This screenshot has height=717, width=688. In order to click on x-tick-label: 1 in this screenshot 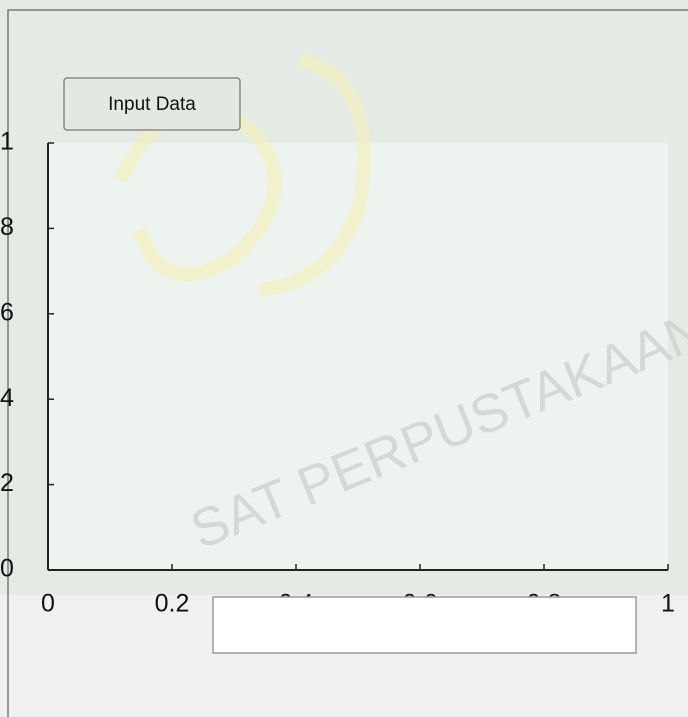, I will do `click(668, 604)`.